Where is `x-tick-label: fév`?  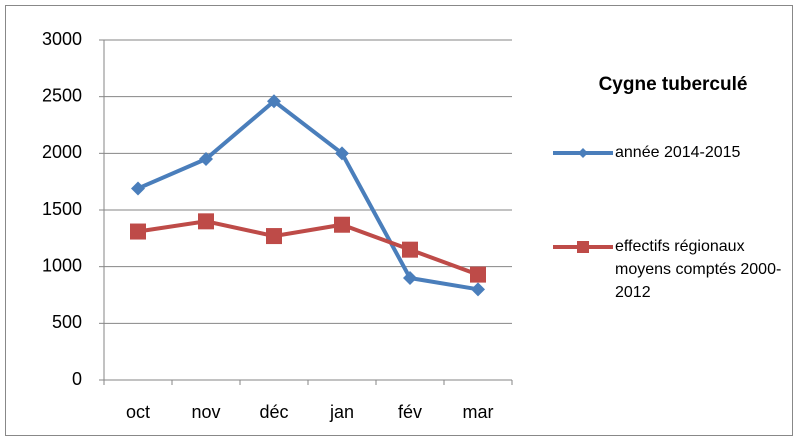 x-tick-label: fév is located at coordinates (410, 412).